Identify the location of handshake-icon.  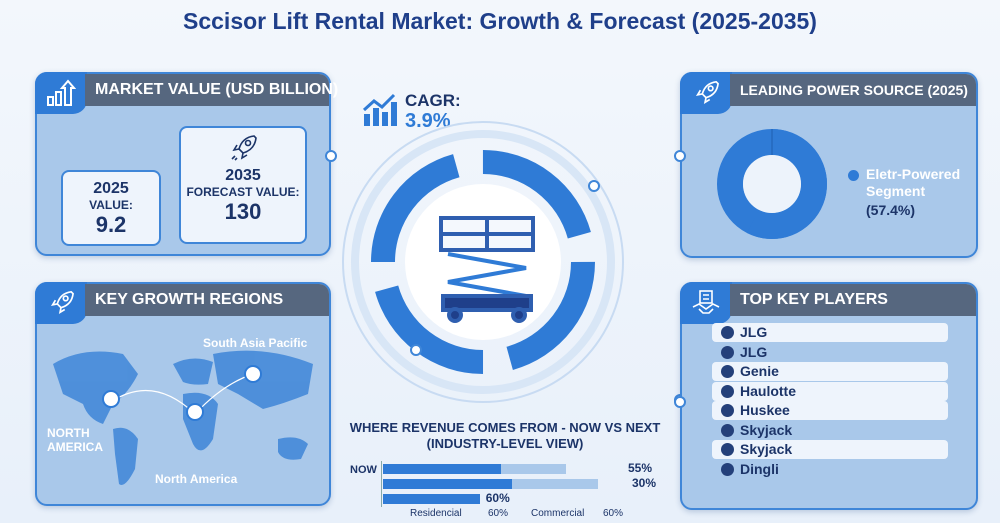
(706, 303).